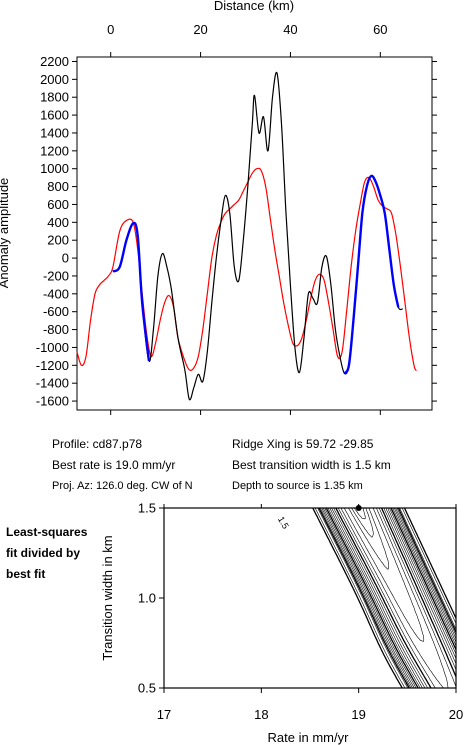  Describe the element at coordinates (147, 598) in the screenshot. I see `y-tick-label: 1.0` at that location.